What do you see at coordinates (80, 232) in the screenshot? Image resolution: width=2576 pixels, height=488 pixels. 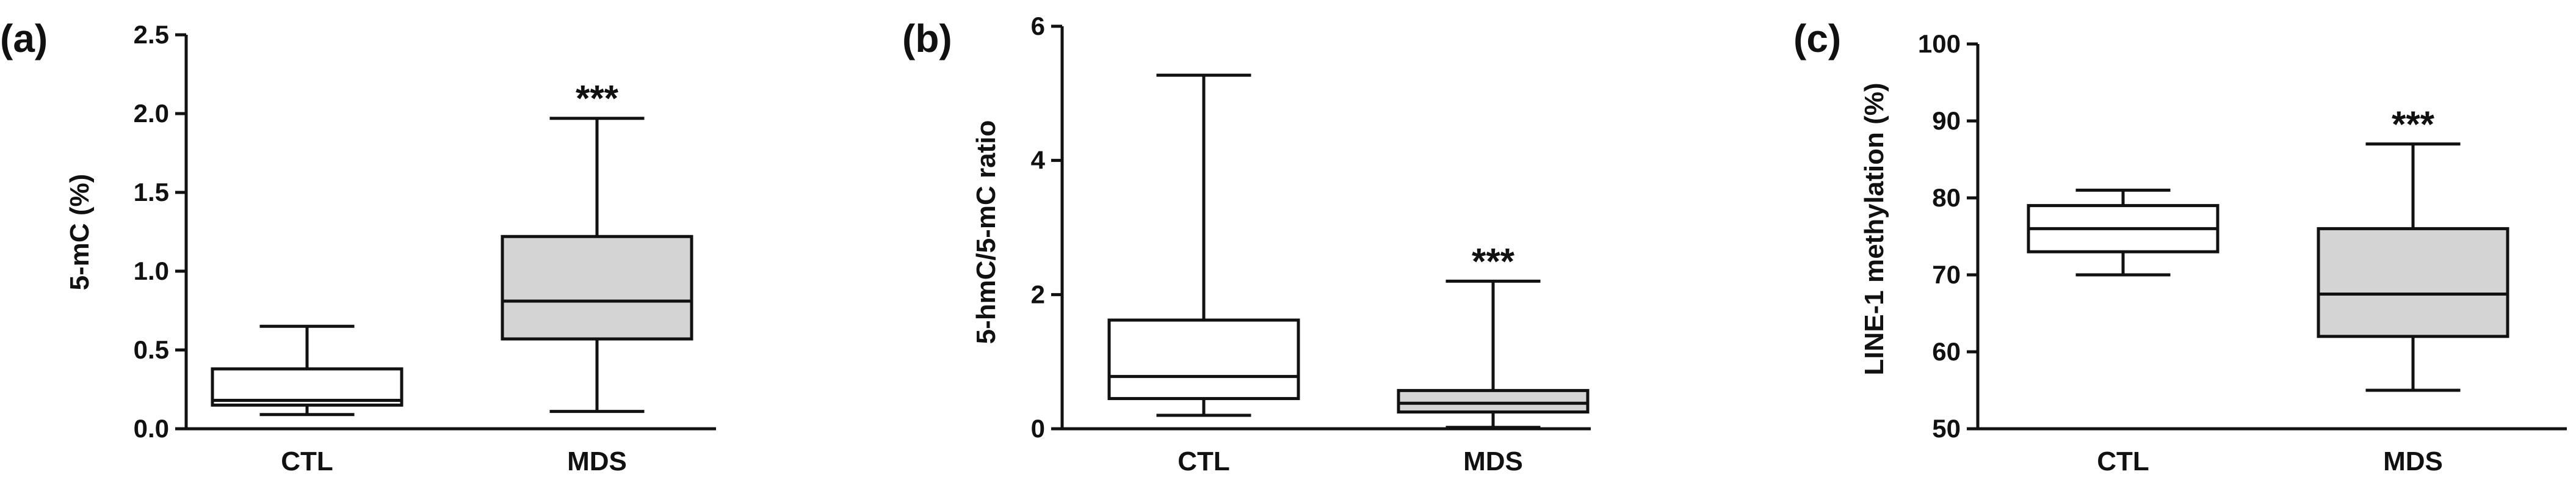 I see `panel-a-y-axis-title: 5-mC (%)` at bounding box center [80, 232].